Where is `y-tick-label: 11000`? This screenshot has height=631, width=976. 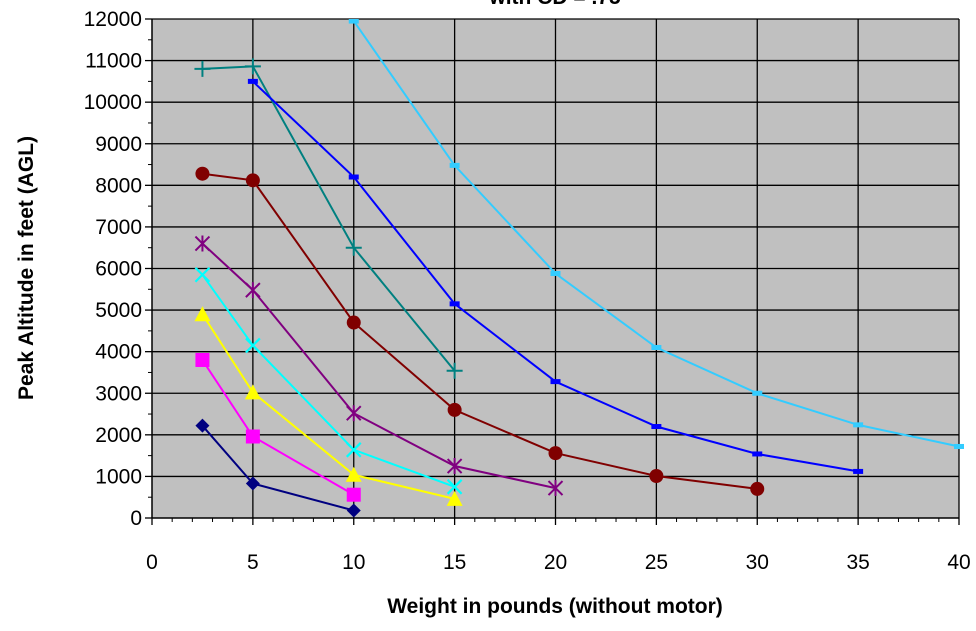 y-tick-label: 11000 is located at coordinates (113, 61).